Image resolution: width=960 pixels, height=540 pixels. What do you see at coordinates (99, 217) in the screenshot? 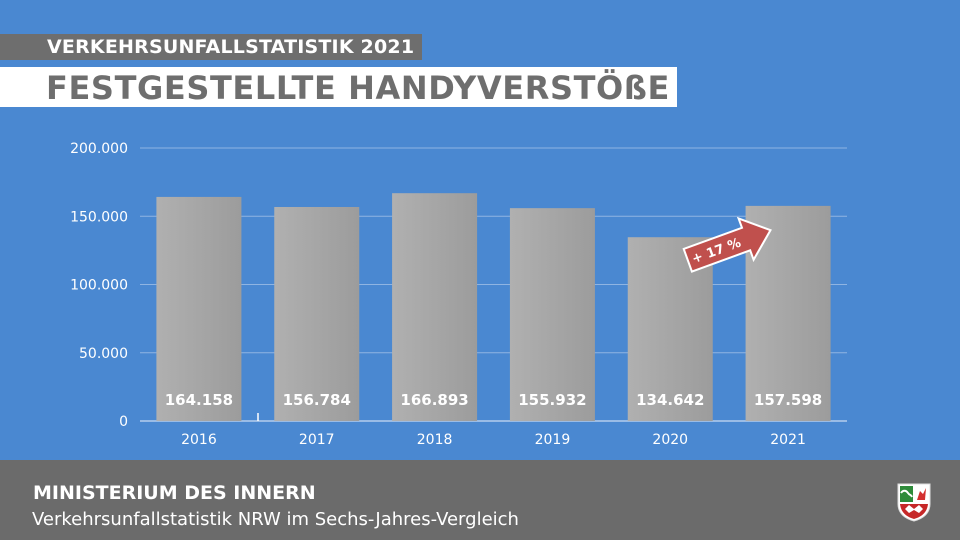
I see `y-tick-label: 150.000` at bounding box center [99, 217].